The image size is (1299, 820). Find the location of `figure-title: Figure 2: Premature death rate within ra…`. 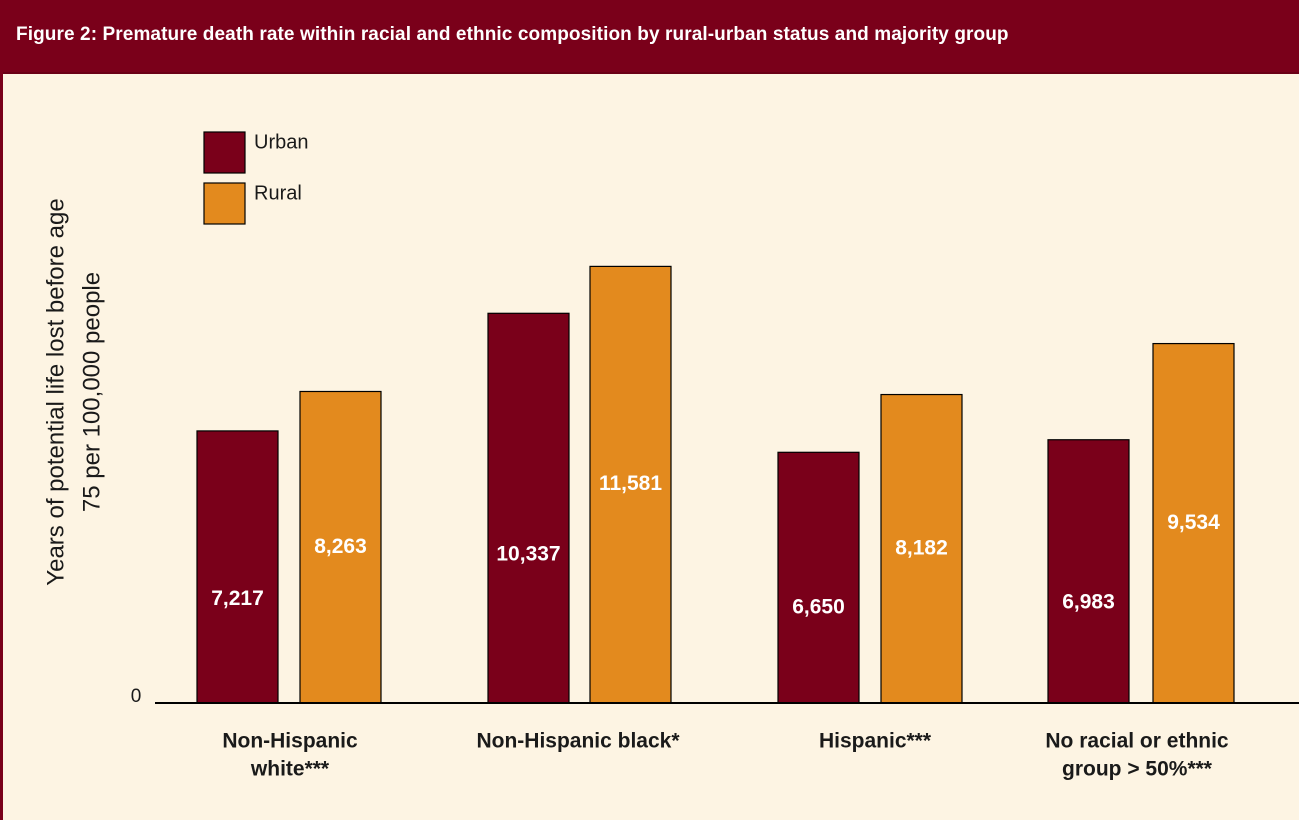

figure-title: Figure 2: Premature death rate within ra… is located at coordinates (512, 34).